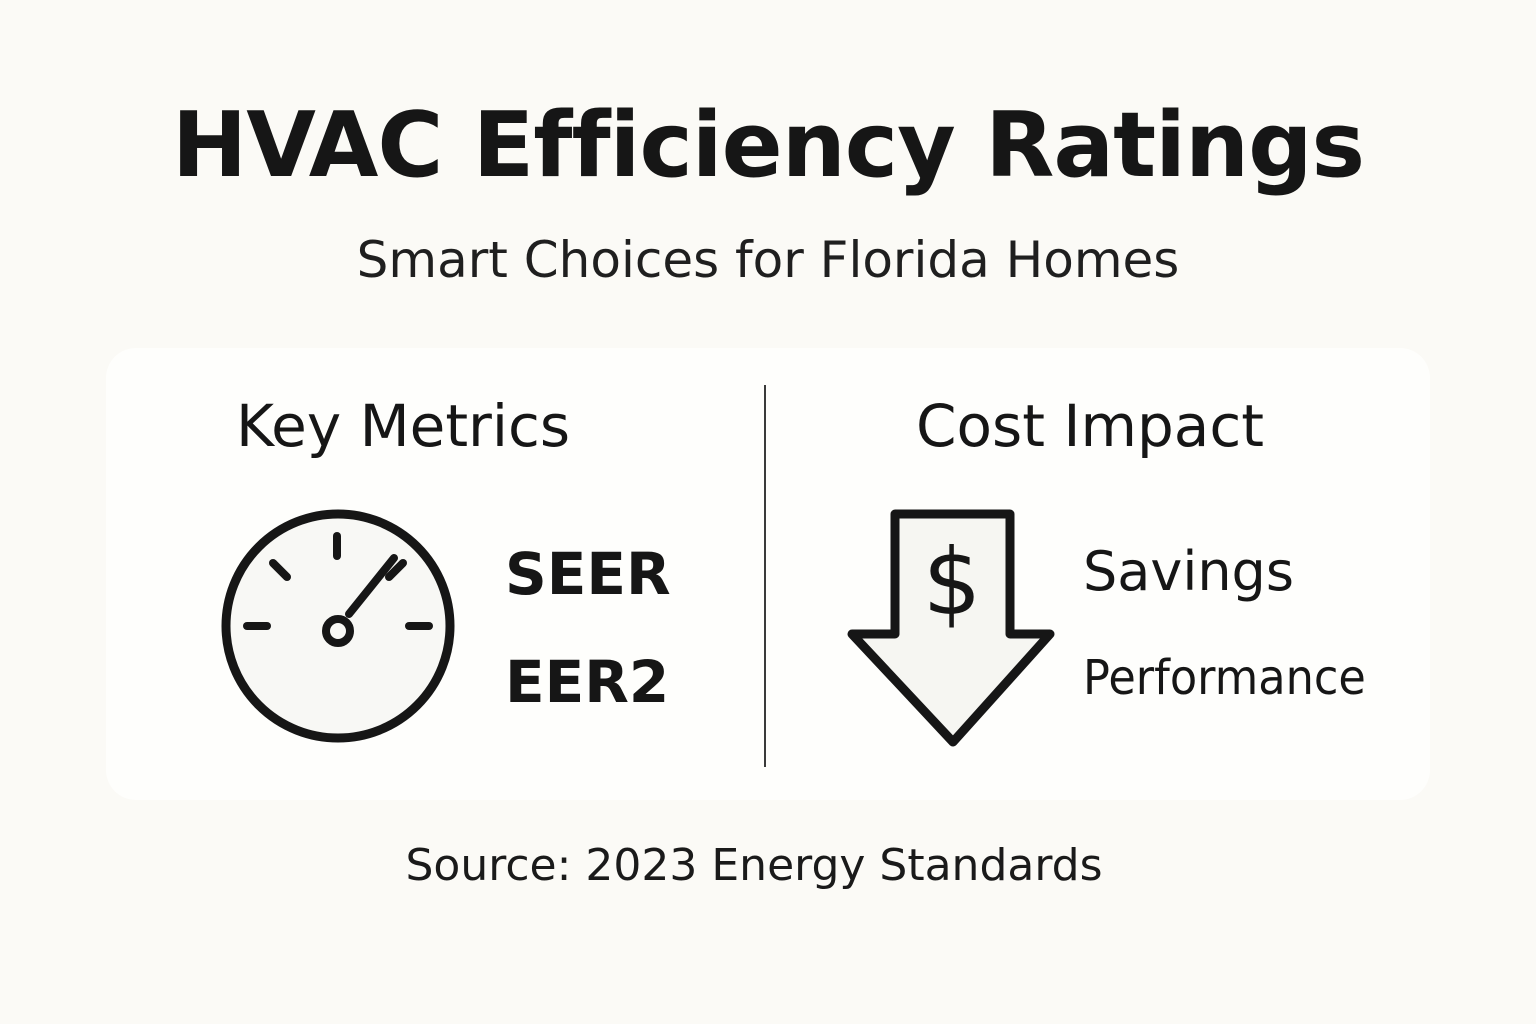 This screenshot has width=1536, height=1024. Describe the element at coordinates (765, 576) in the screenshot. I see `section-divider` at that location.